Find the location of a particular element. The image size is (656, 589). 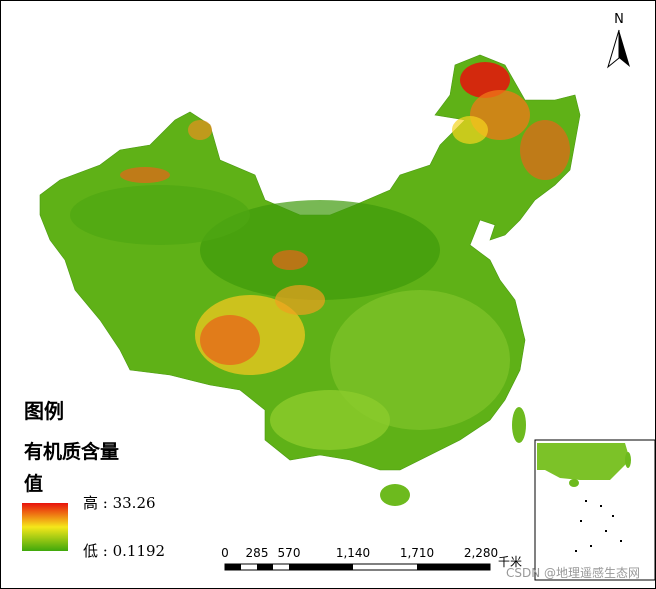

legend-ramp is located at coordinates (45, 527).